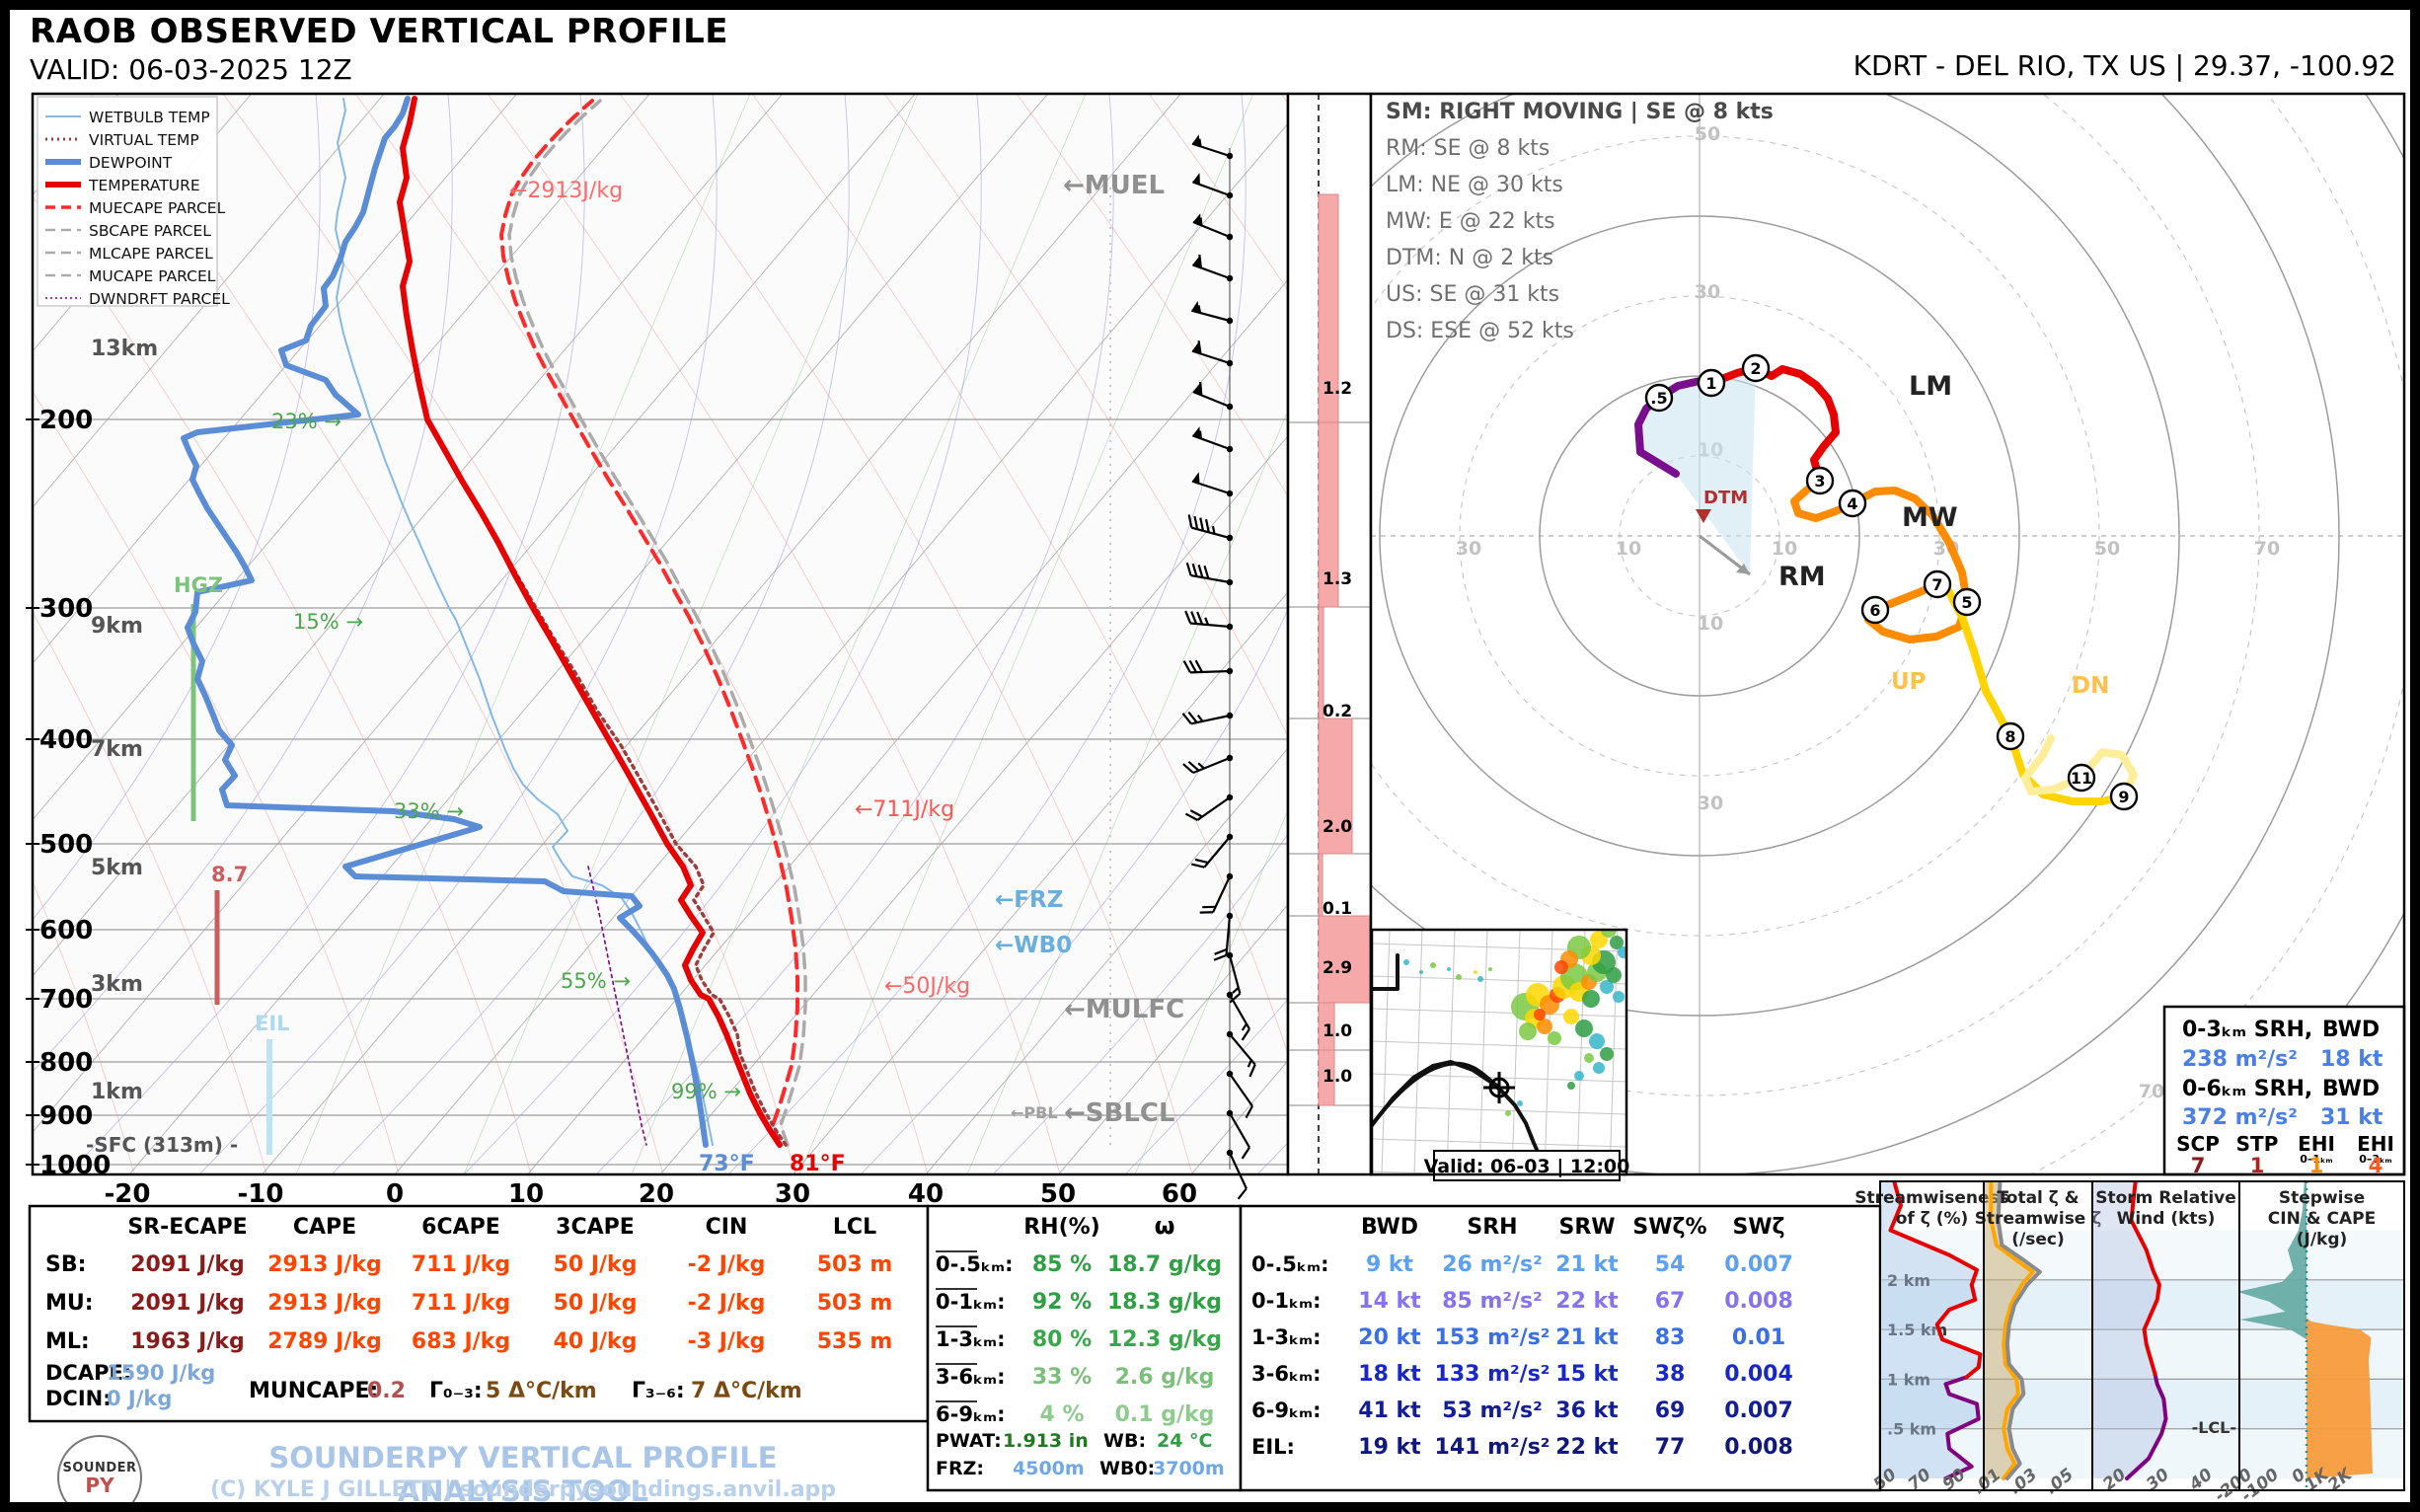  Describe the element at coordinates (1697, 471) in the screenshot. I see `srh-fill` at that location.